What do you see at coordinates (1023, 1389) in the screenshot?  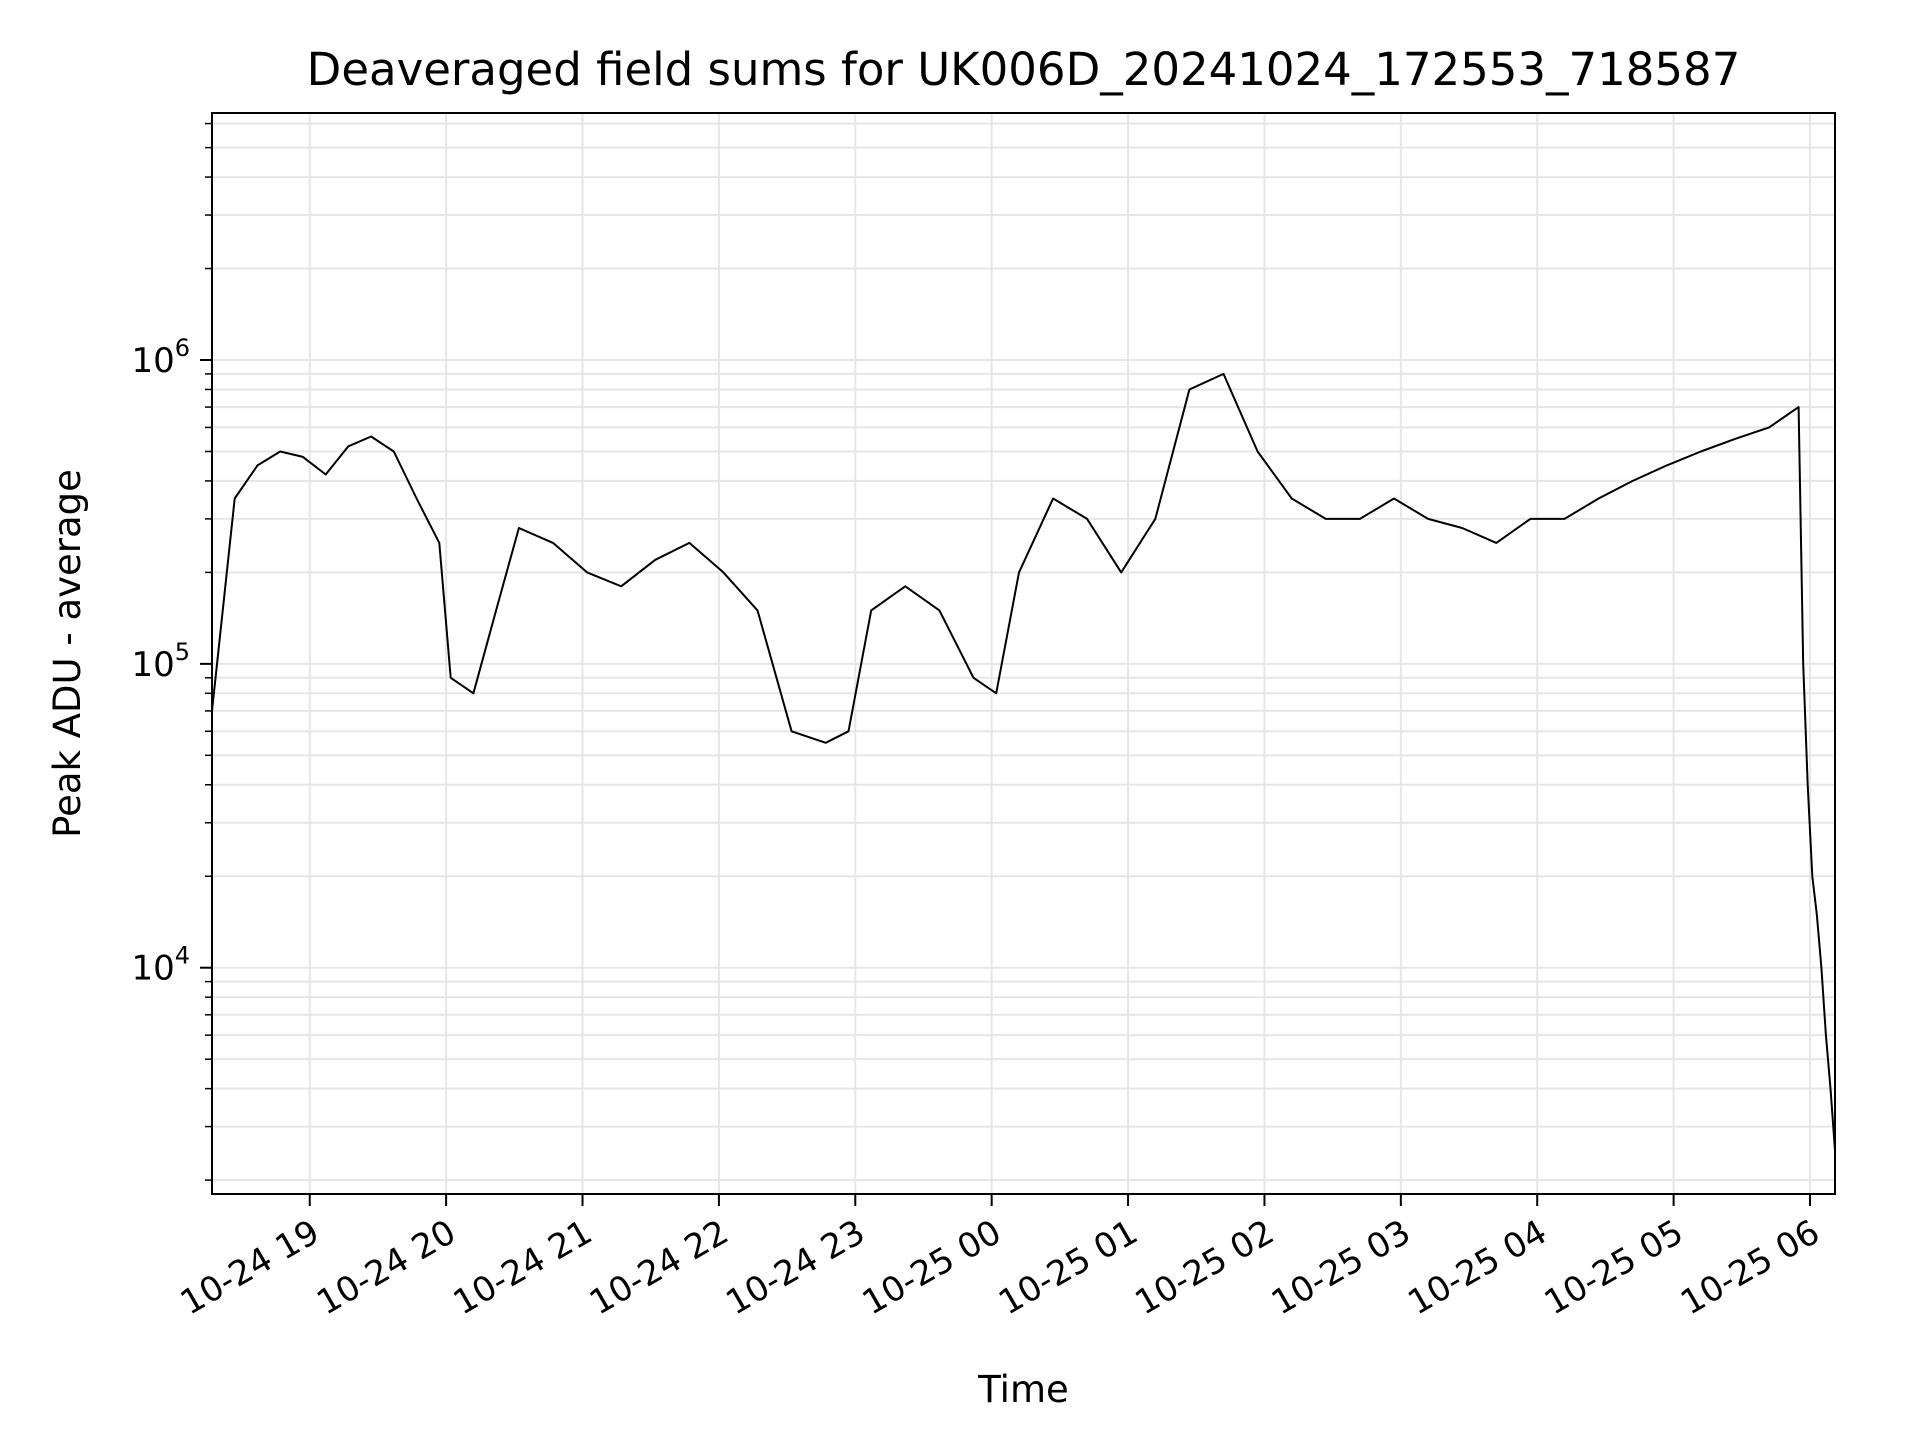 I see `x-axis-label: Time` at bounding box center [1023, 1389].